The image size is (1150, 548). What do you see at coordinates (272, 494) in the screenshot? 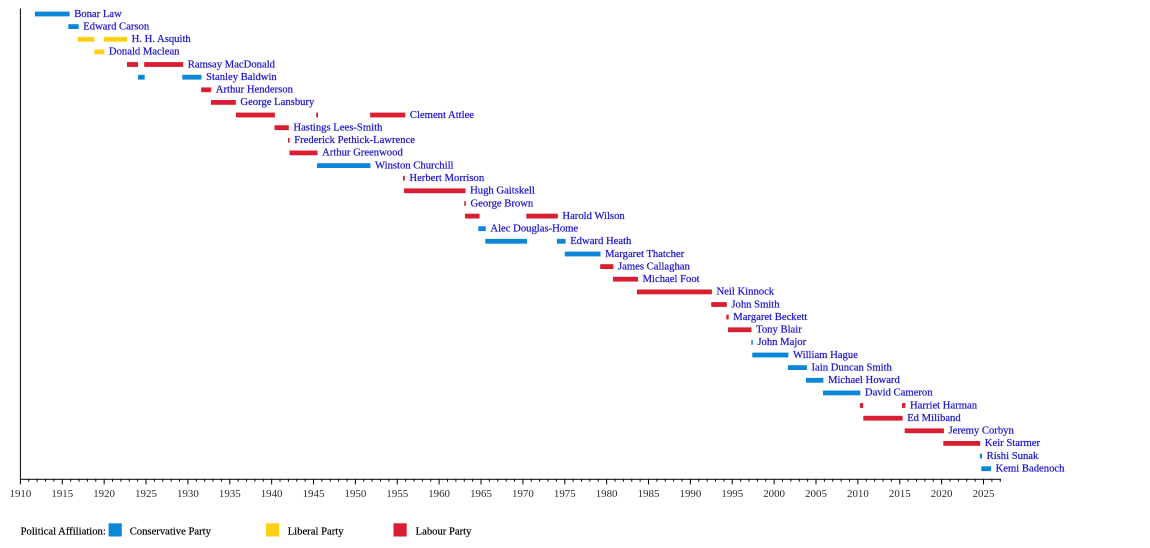
I see `svg-text: 1940` at bounding box center [272, 494].